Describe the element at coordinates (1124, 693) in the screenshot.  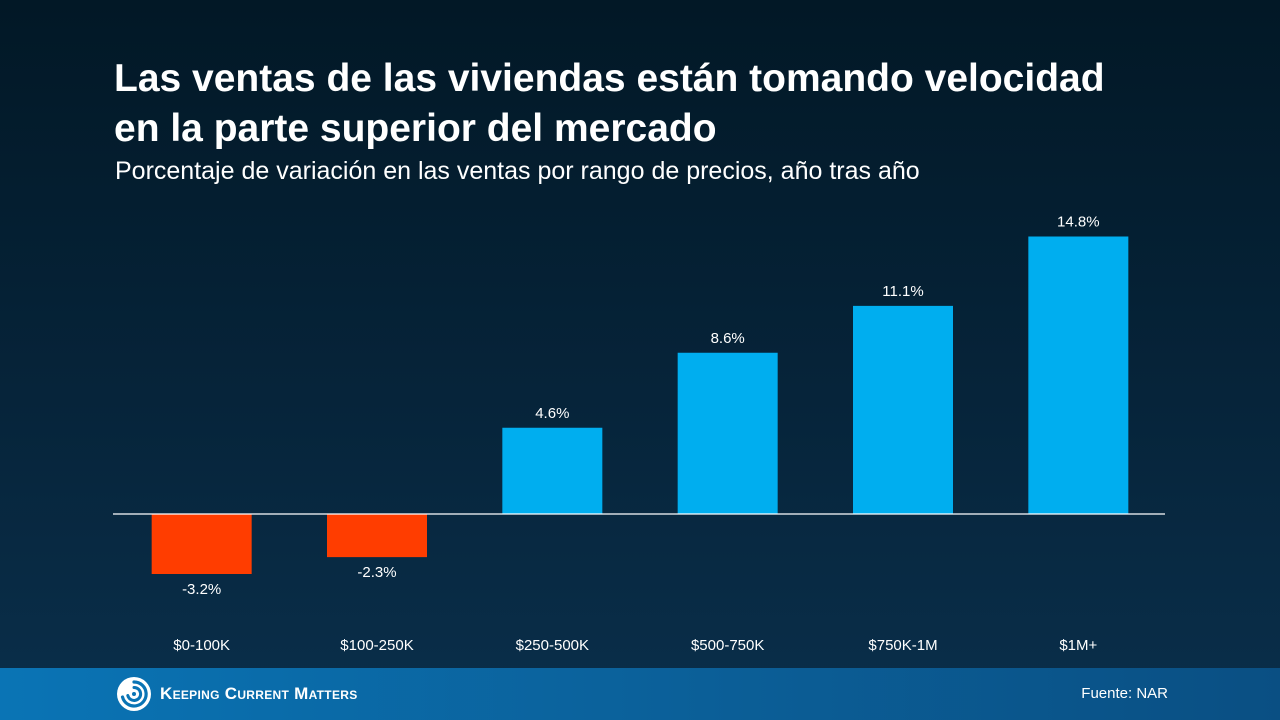
I see `source-note: Fuente: NAR` at that location.